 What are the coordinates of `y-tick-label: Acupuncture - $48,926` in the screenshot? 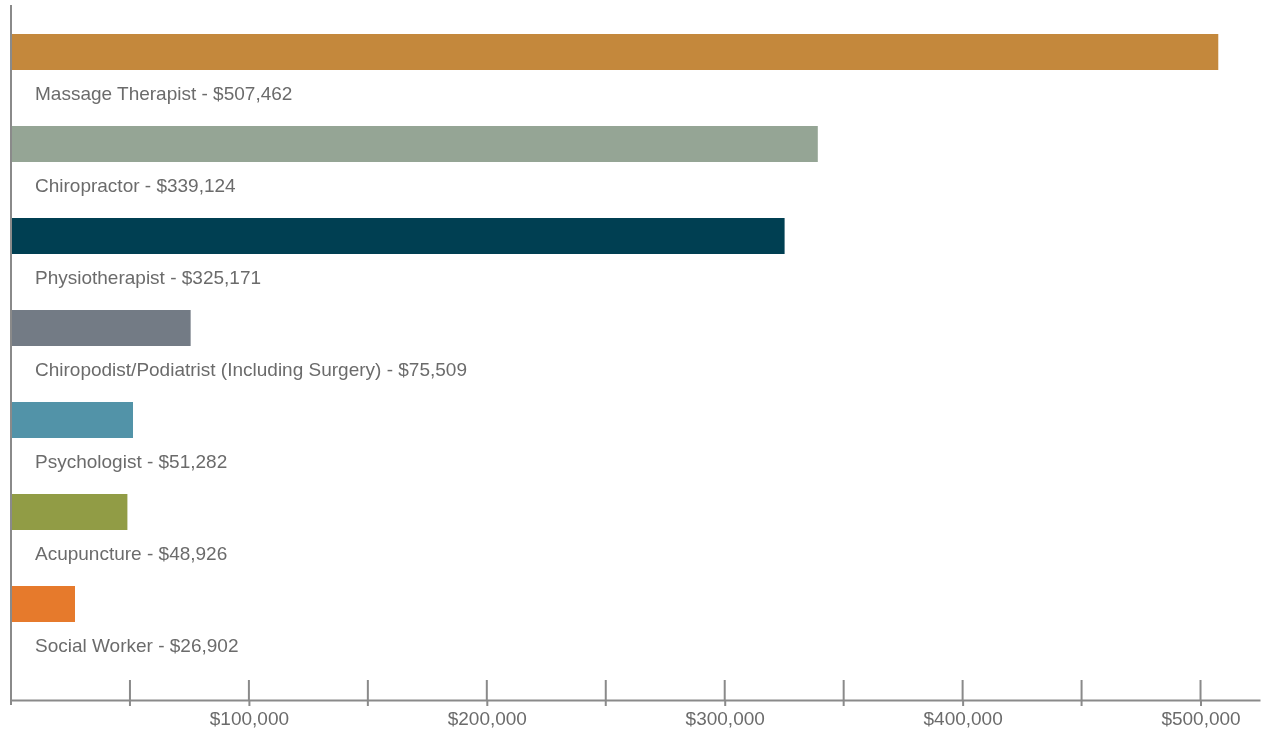 It's located at (131, 553).